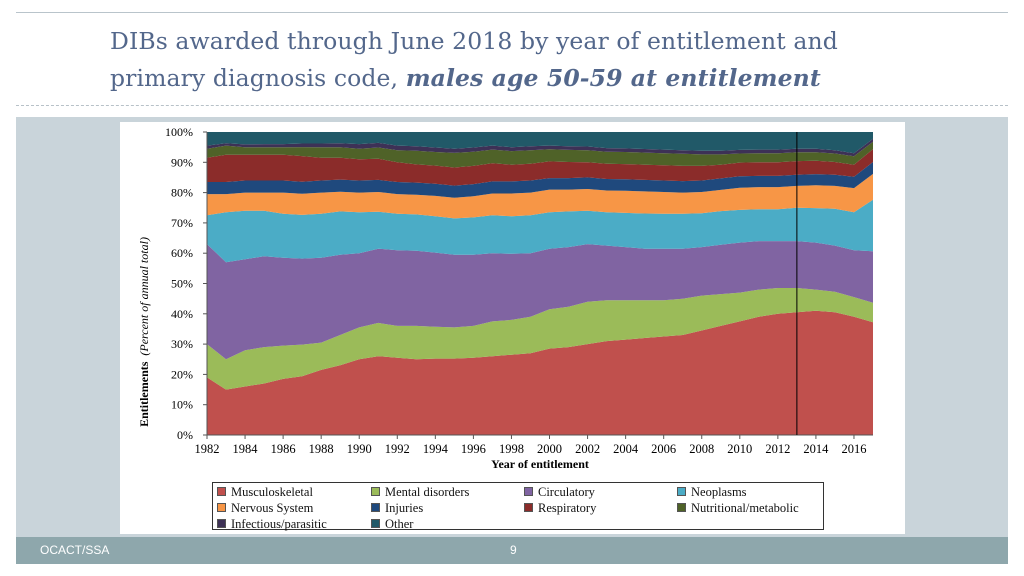 This screenshot has height=576, width=1024. Describe the element at coordinates (540, 147) in the screenshot. I see `area-infectious-parasitic` at that location.